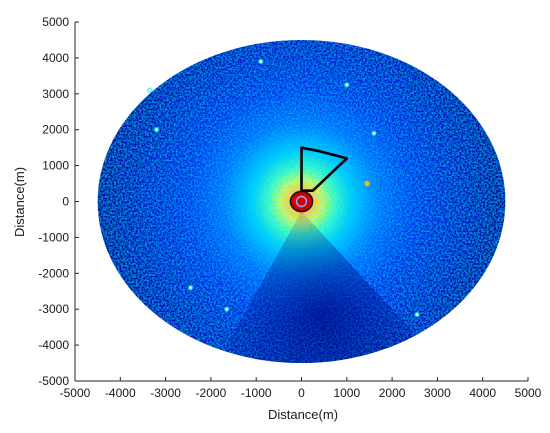 Image resolution: width=550 pixels, height=433 pixels. I want to click on center-marker-ring, so click(301, 201).